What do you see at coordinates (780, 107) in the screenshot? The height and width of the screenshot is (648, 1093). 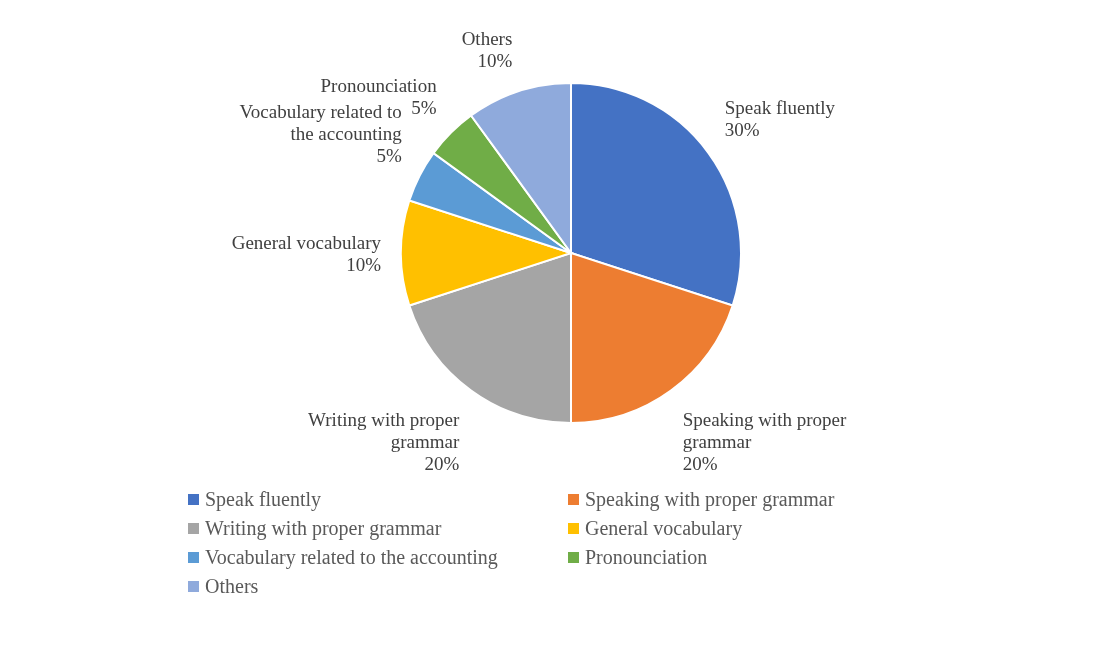 I see `slice-label: Speak fluently` at bounding box center [780, 107].